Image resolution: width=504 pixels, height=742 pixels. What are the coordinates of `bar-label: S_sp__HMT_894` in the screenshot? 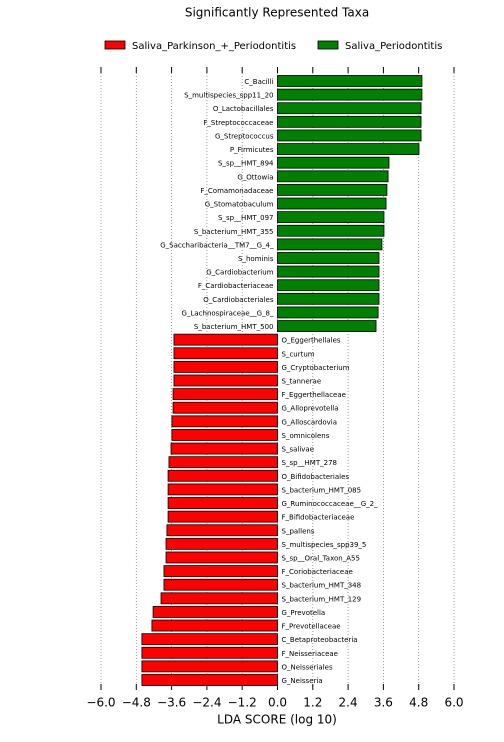 It's located at (246, 164).